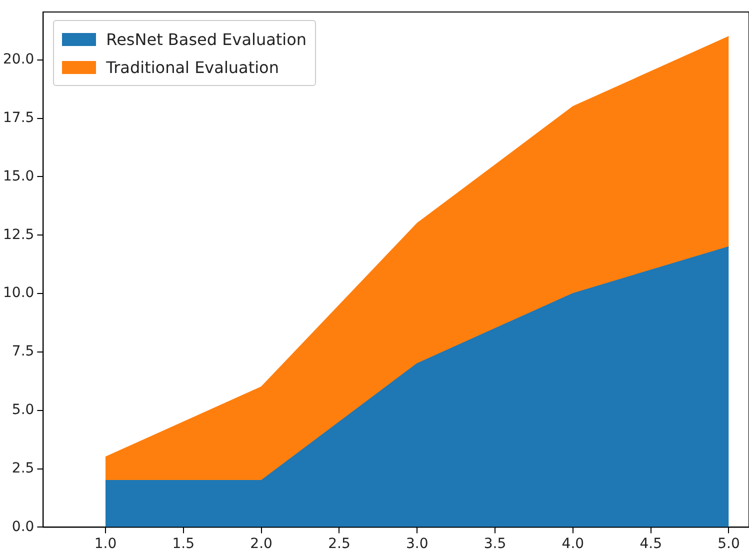 The height and width of the screenshot is (560, 749). Describe the element at coordinates (18, 176) in the screenshot. I see `y-tick-label: 15.0` at that location.